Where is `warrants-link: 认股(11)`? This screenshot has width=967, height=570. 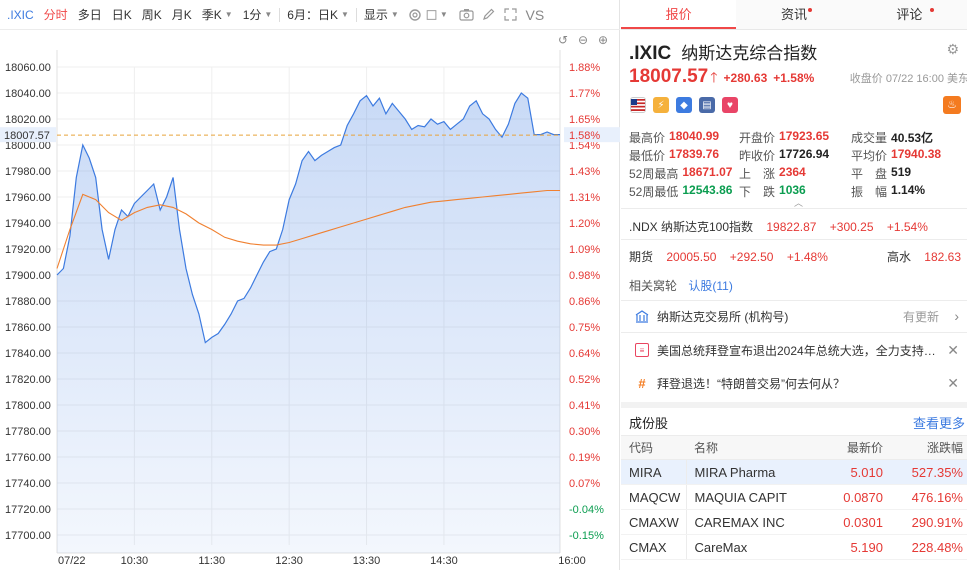
warrants-link: 认股(11) is located at coordinates (710, 286).